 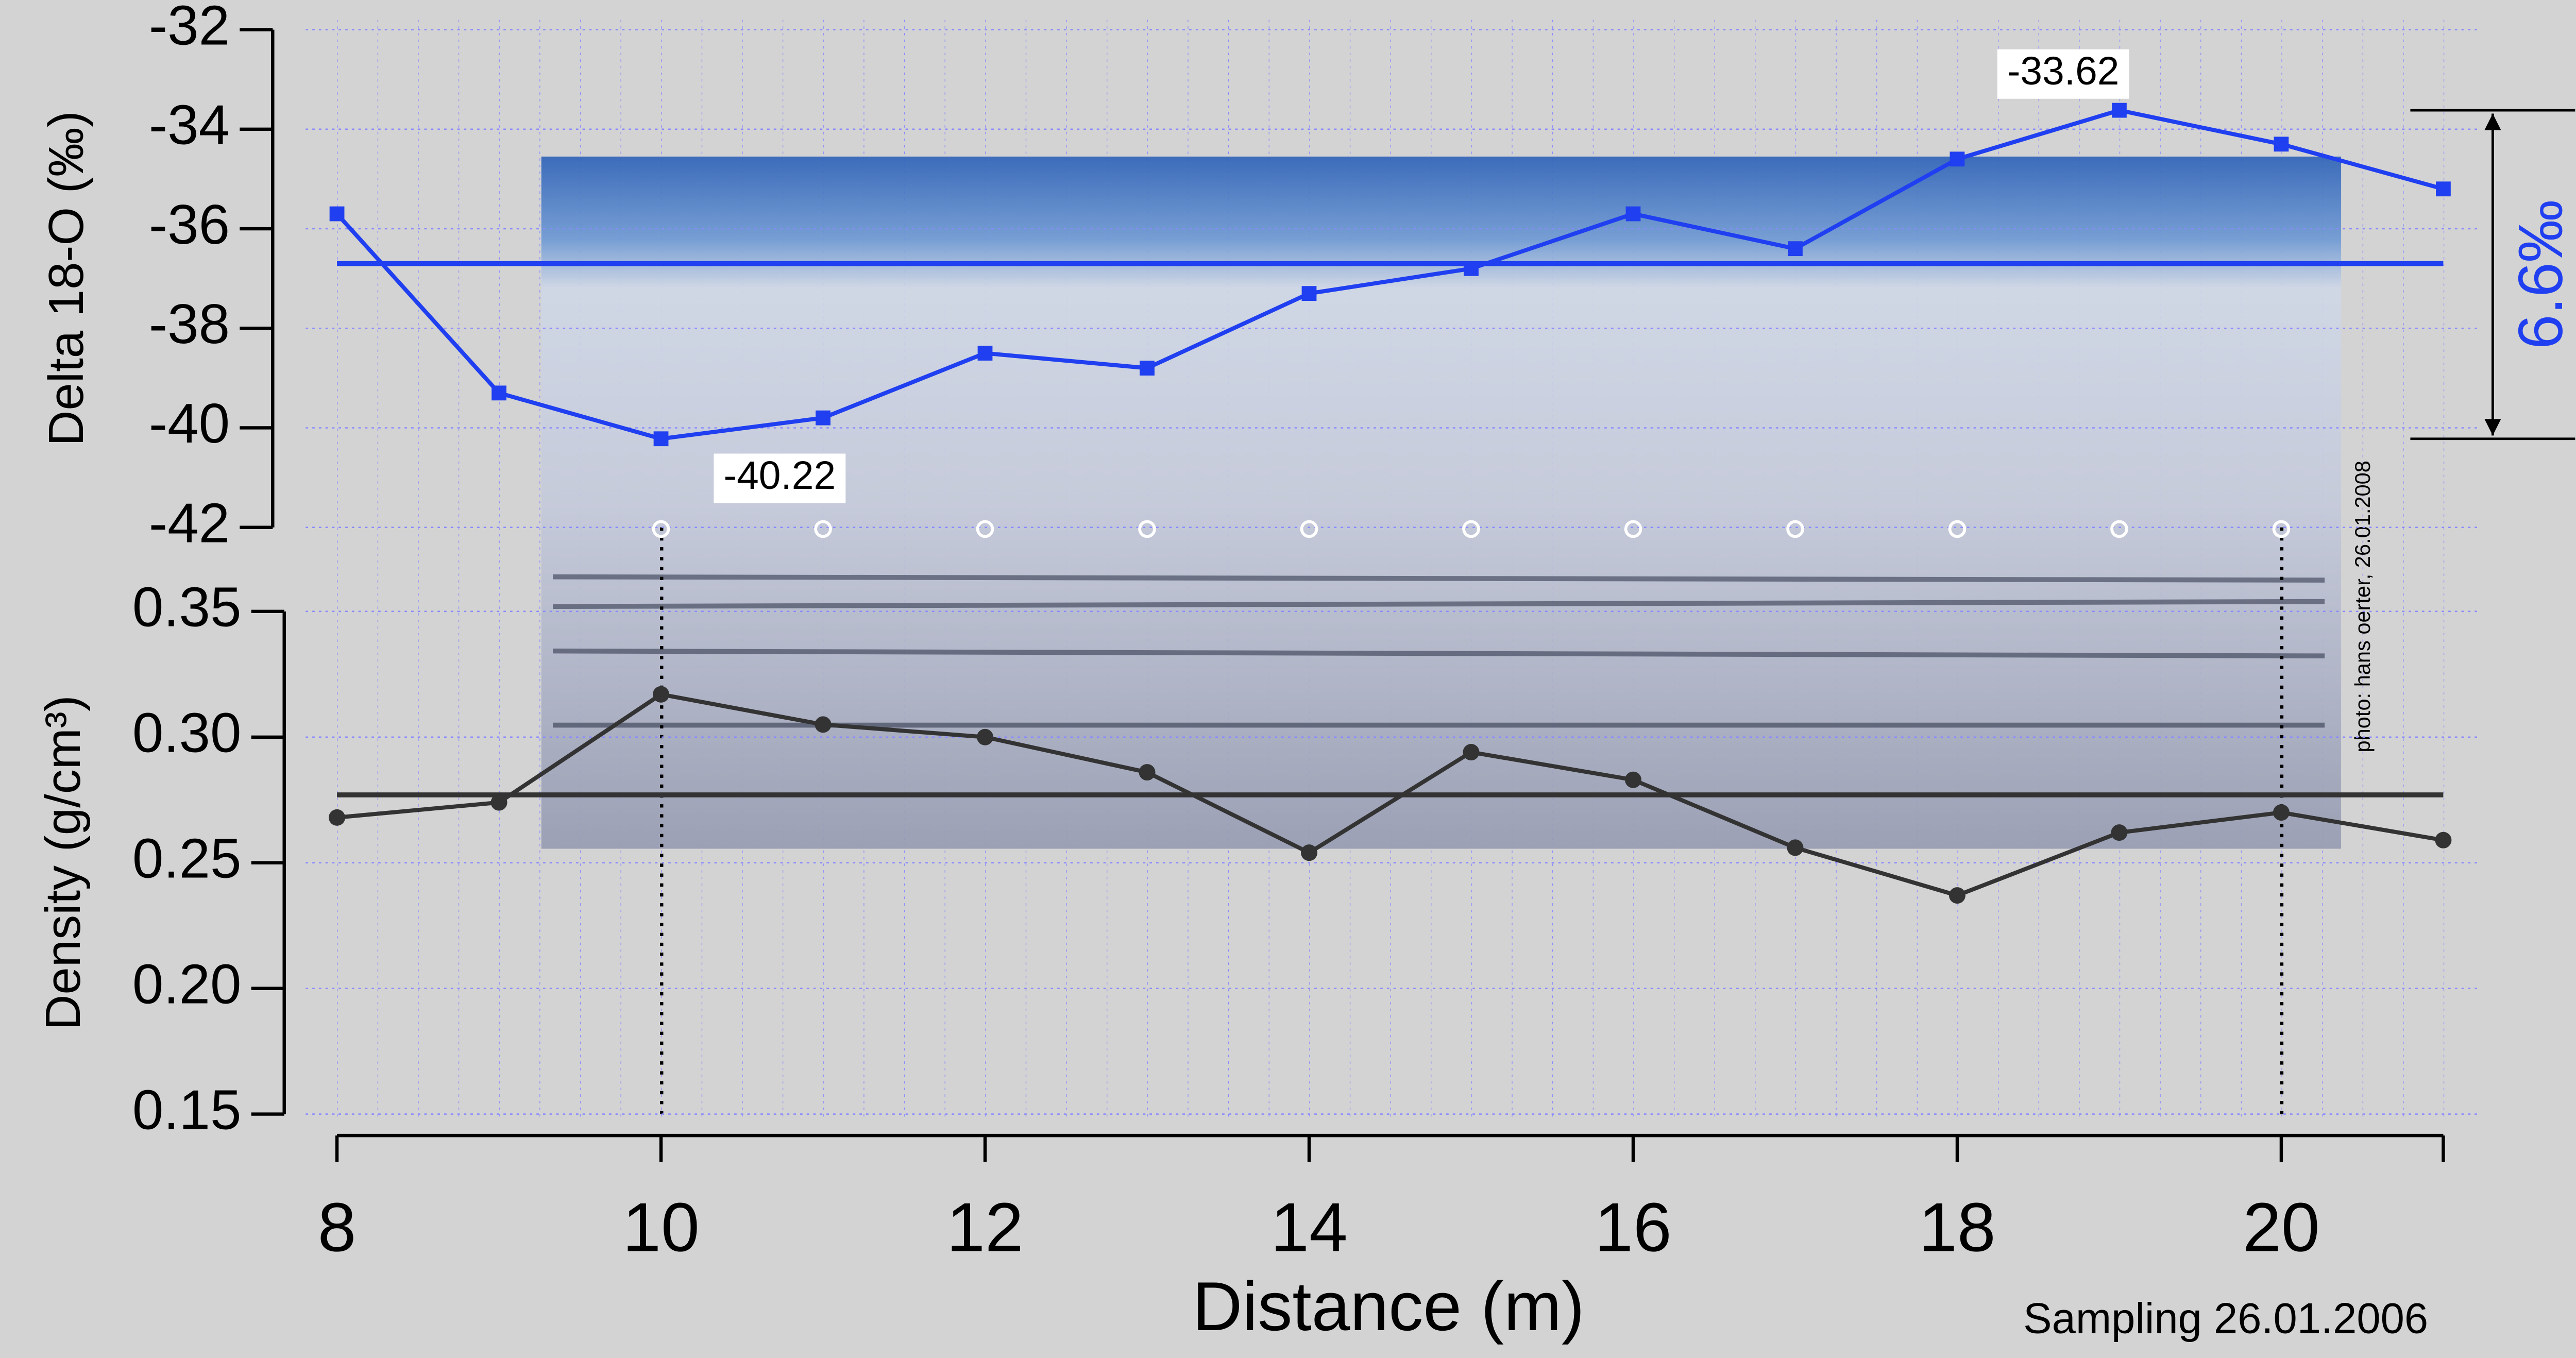 I want to click on photo-credit: photo: hans oerter, 26.01.2008, so click(x=2362, y=606).